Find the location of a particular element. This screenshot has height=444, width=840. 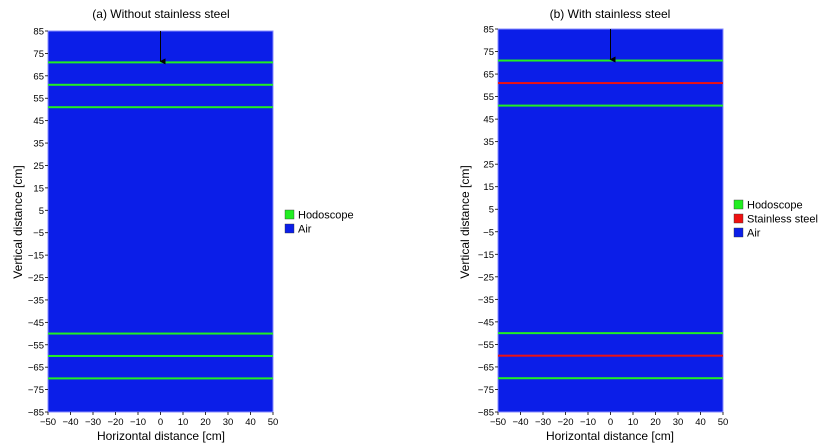

legend: Hodoscope Stainless steel Air is located at coordinates (775, 219).